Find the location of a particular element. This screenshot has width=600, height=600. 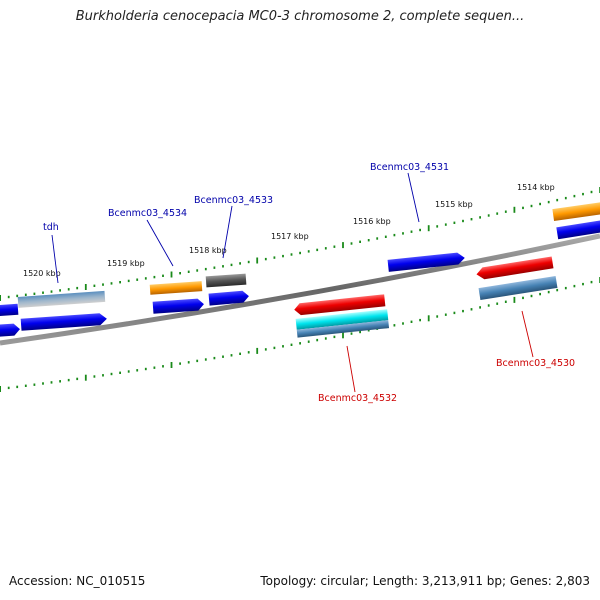

gene-label-tdh: tdh is located at coordinates (51, 227).